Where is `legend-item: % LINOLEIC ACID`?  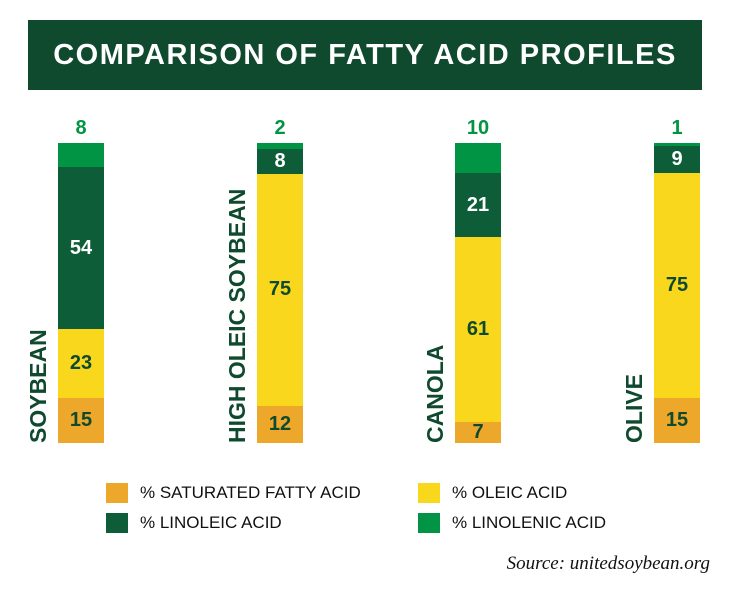
legend-item: % LINOLEIC ACID is located at coordinates (194, 523).